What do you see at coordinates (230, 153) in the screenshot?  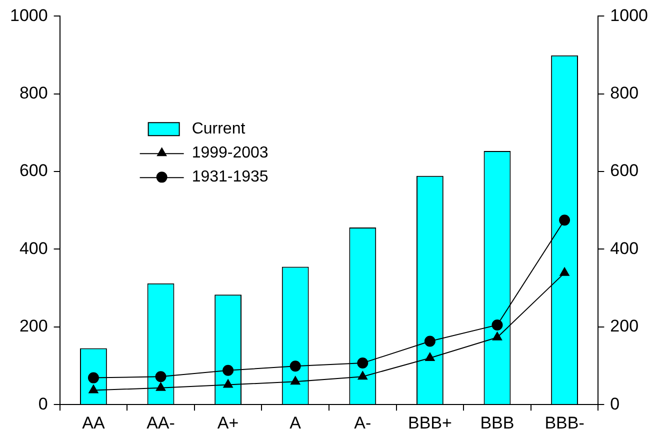 I see `legend-label: 1999-2003` at bounding box center [230, 153].